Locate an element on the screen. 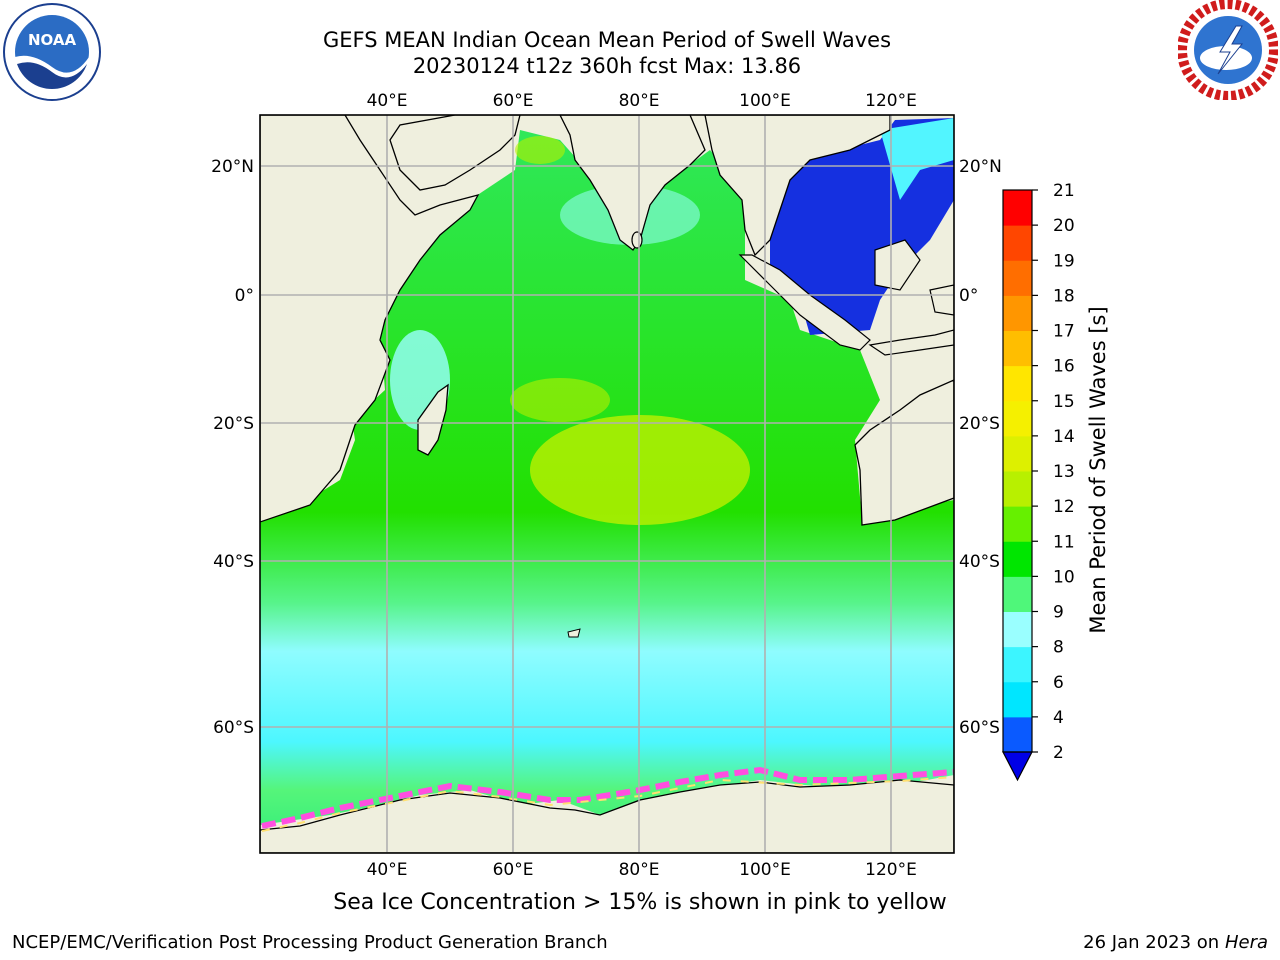 The height and width of the screenshot is (960, 1280). colorbar-tick-label: 10 is located at coordinates (1064, 577).